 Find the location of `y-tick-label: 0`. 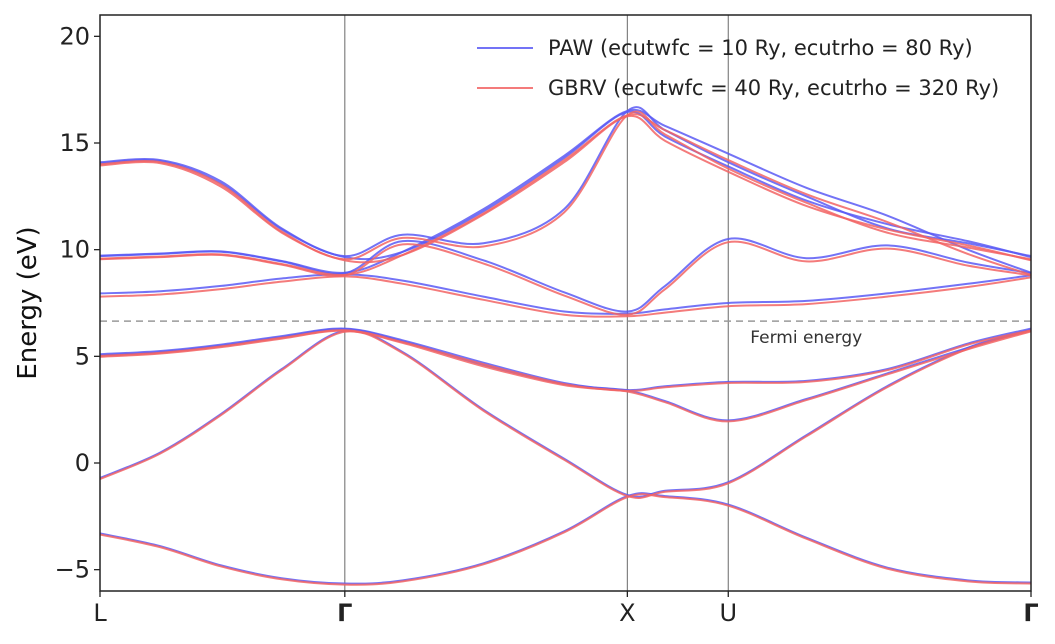

y-tick-label: 0 is located at coordinates (82, 463).